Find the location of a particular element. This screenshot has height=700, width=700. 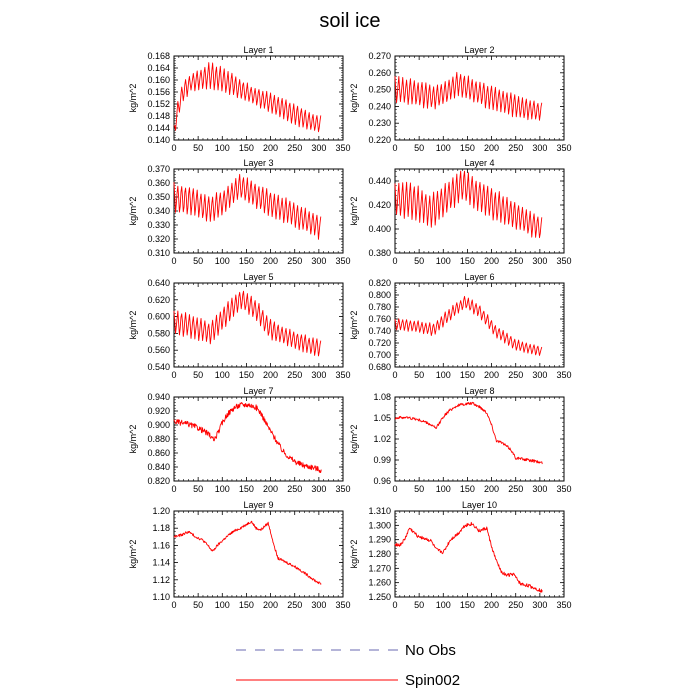

y-tick-label: 0.360 is located at coordinates (158, 183).